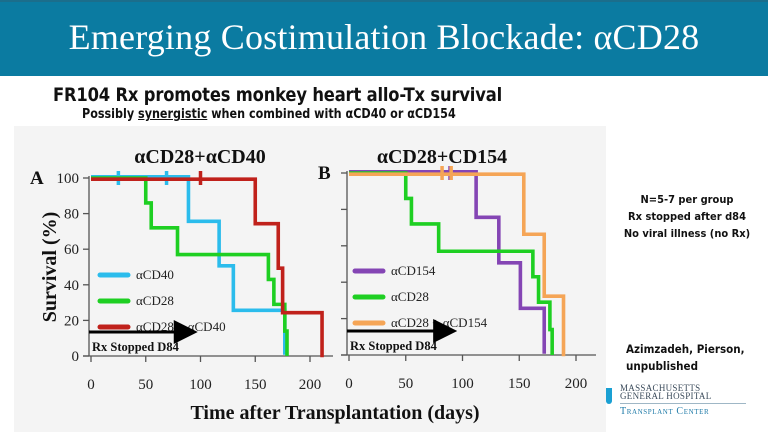 The image size is (768, 432). What do you see at coordinates (76, 357) in the screenshot?
I see `y-tick-label: 0` at bounding box center [76, 357].